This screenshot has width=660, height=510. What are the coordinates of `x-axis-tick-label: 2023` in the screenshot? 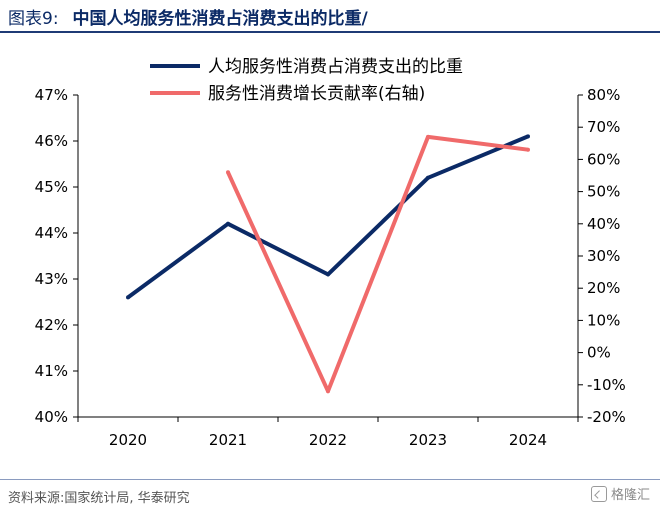 It's located at (428, 440).